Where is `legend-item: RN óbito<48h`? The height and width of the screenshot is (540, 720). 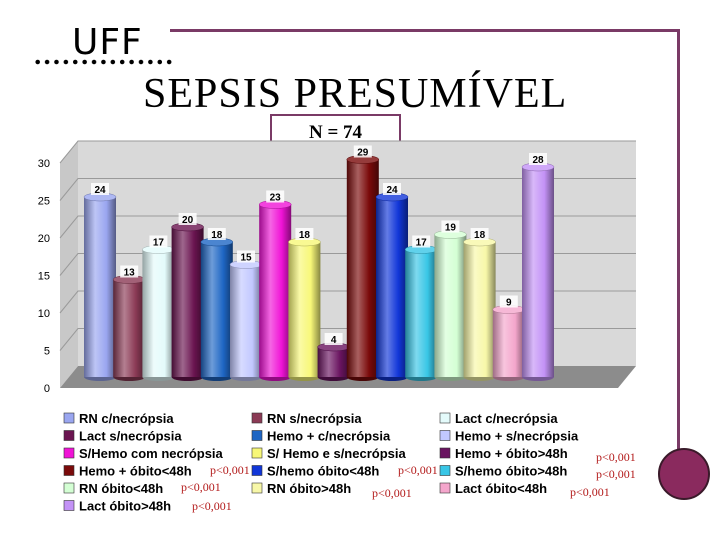
legend-item: RN óbito<48h is located at coordinates (113, 488).